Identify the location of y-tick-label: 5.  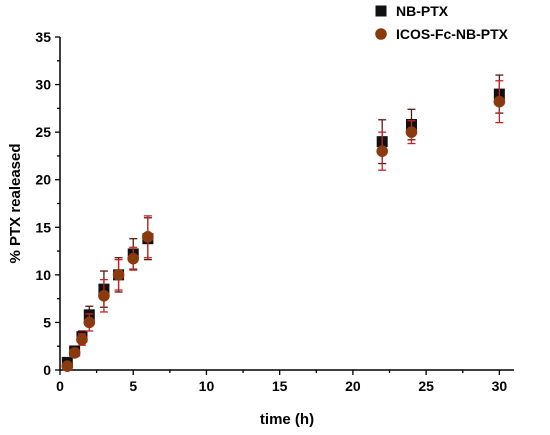
(47, 322).